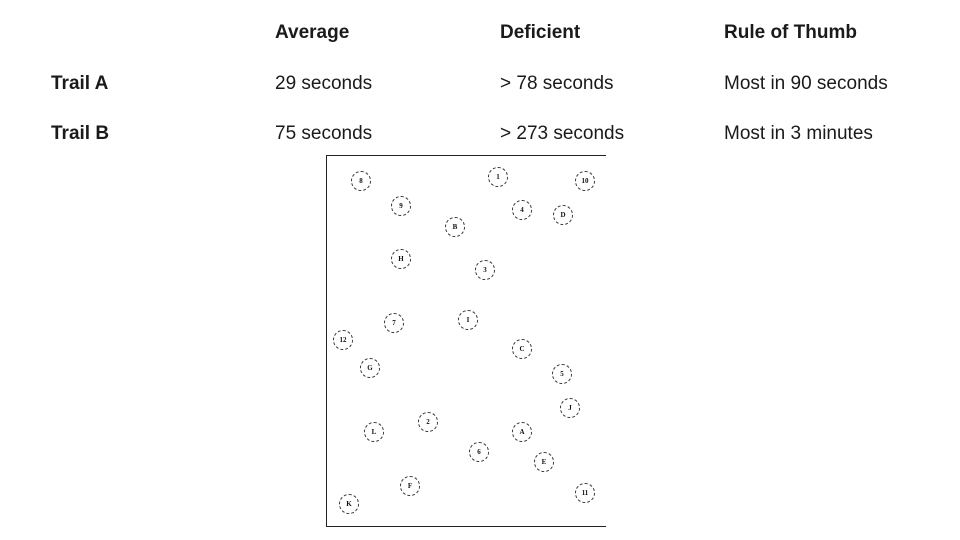 The image size is (960, 540). Describe the element at coordinates (324, 133) in the screenshot. I see `trail-b-average: 75 seconds` at that location.